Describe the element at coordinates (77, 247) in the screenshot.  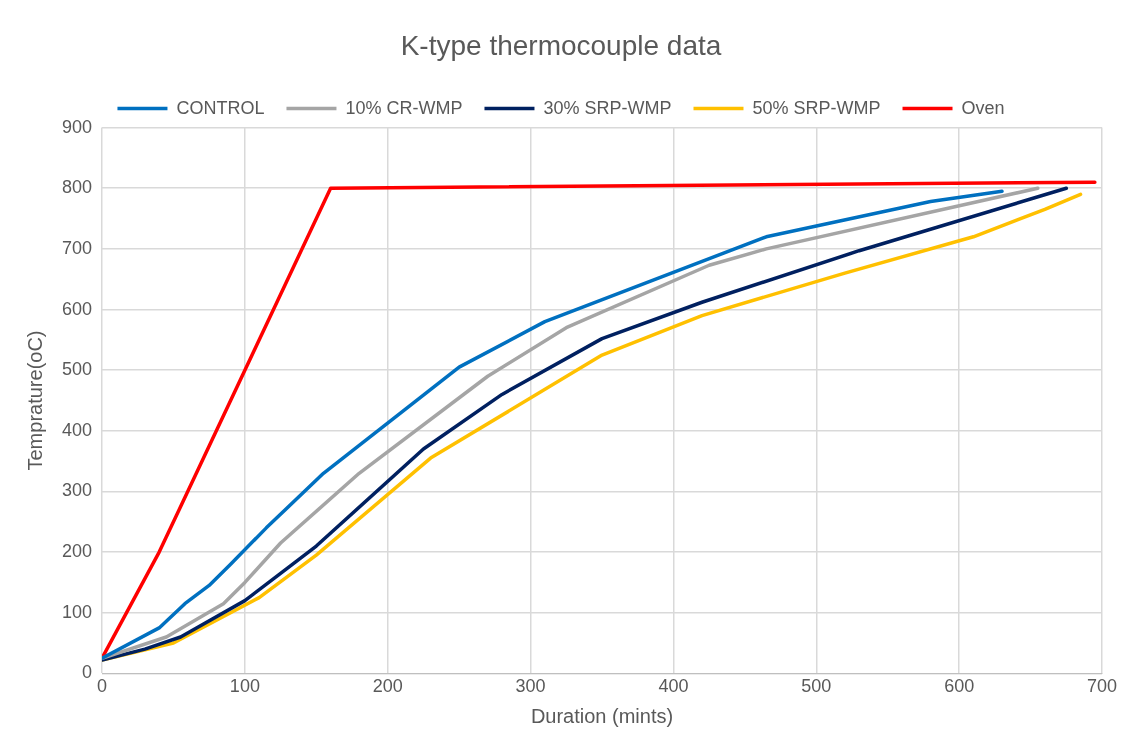
I see `y-tick-label: 700` at that location.